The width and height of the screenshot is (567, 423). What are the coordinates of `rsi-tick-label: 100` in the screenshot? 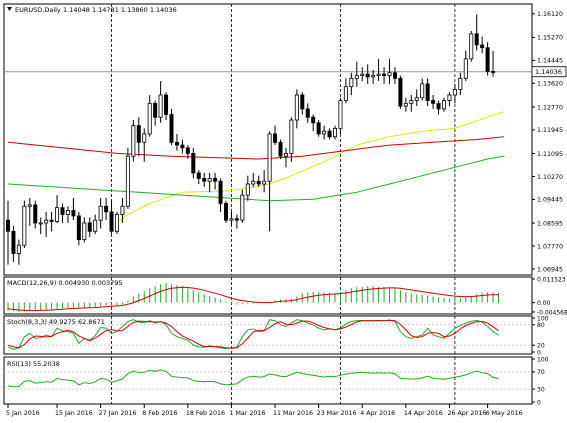 It's located at (543, 359).